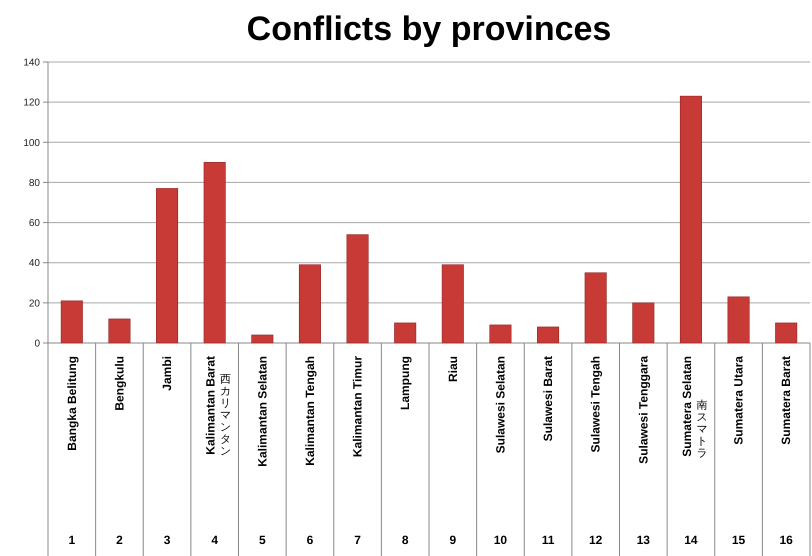 Image resolution: width=812 pixels, height=556 pixels. I want to click on x-tick-label: Sumatera Utara, so click(739, 400).